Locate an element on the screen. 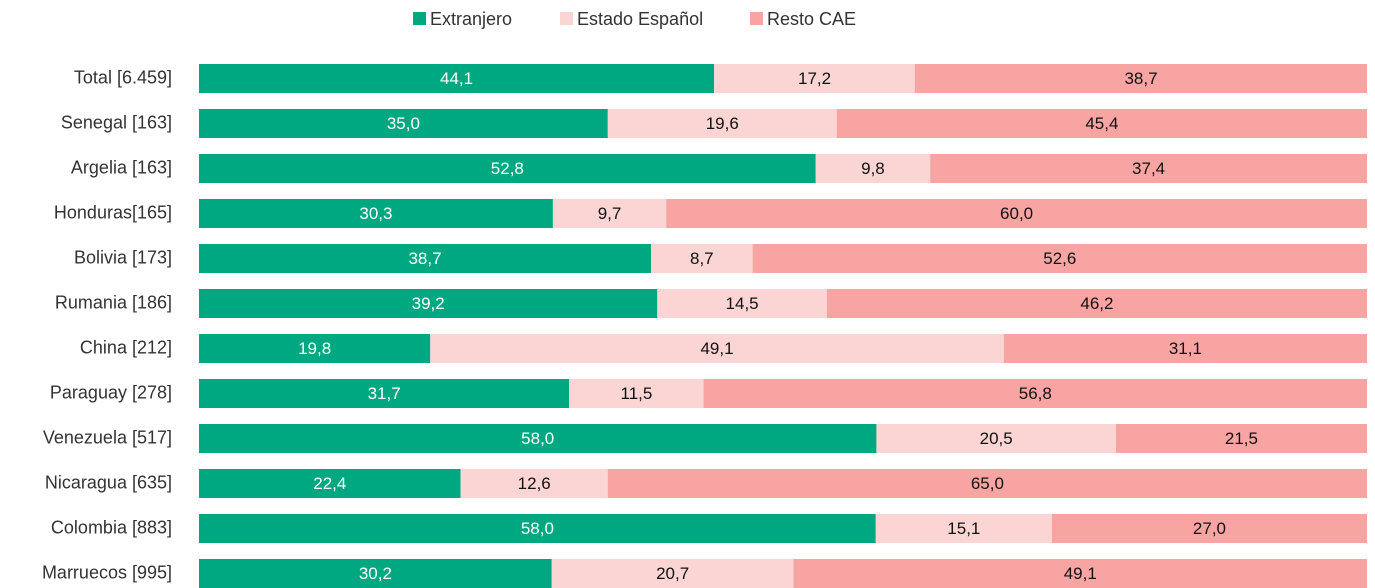 The width and height of the screenshot is (1375, 588). value-label: 14,5 is located at coordinates (742, 303).